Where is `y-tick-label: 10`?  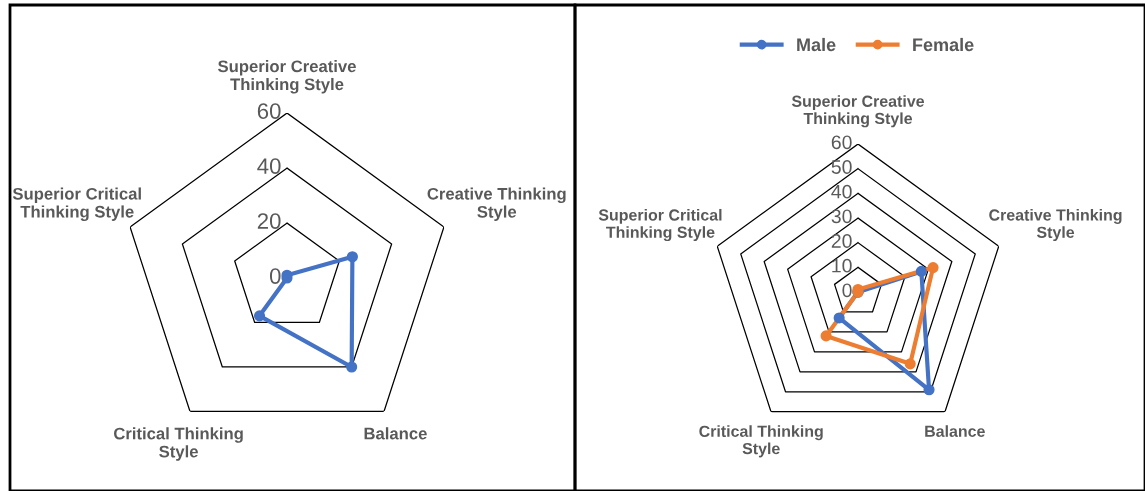 y-tick-label: 10 is located at coordinates (842, 265).